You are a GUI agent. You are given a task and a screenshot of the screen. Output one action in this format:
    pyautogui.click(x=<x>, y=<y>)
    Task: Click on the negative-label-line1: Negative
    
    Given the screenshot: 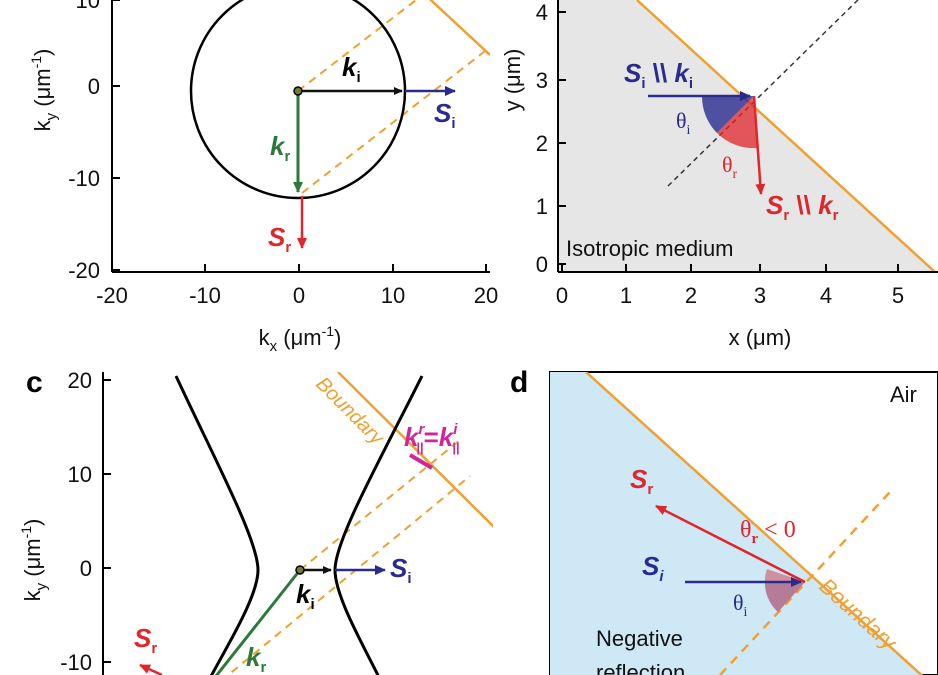 What is the action you would take?
    pyautogui.click(x=639, y=638)
    